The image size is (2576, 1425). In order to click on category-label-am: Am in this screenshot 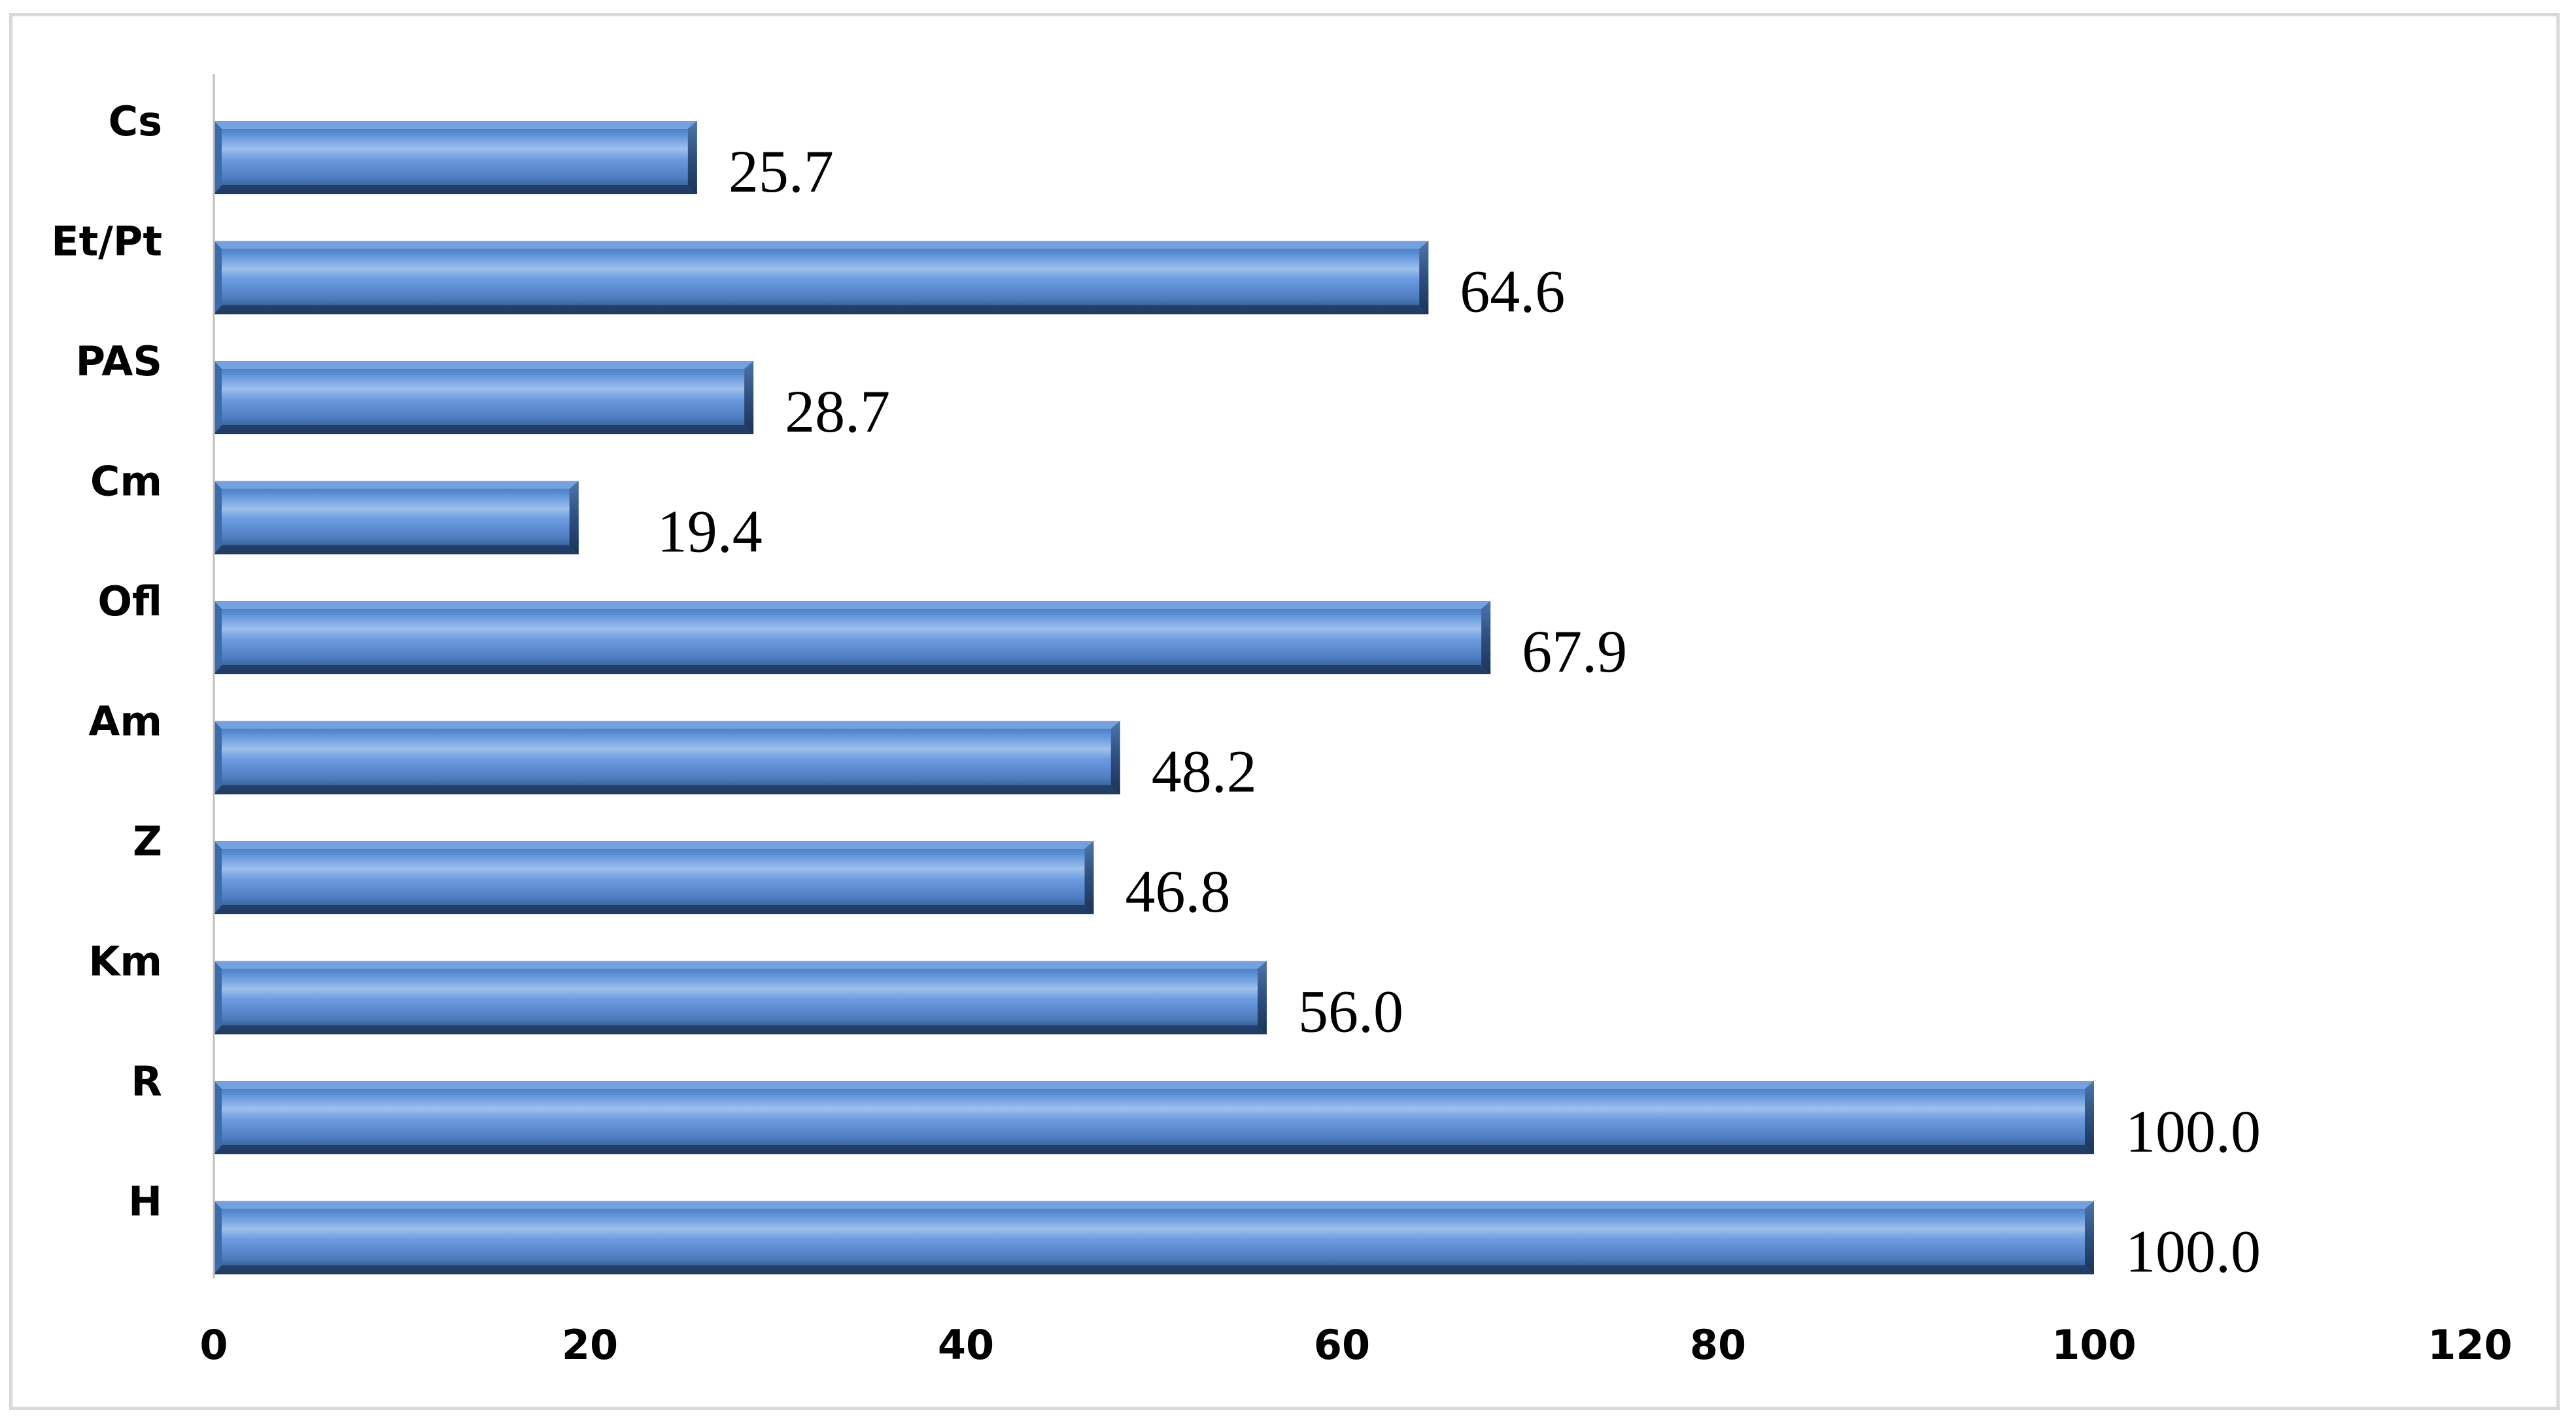, I will do `click(125, 722)`.